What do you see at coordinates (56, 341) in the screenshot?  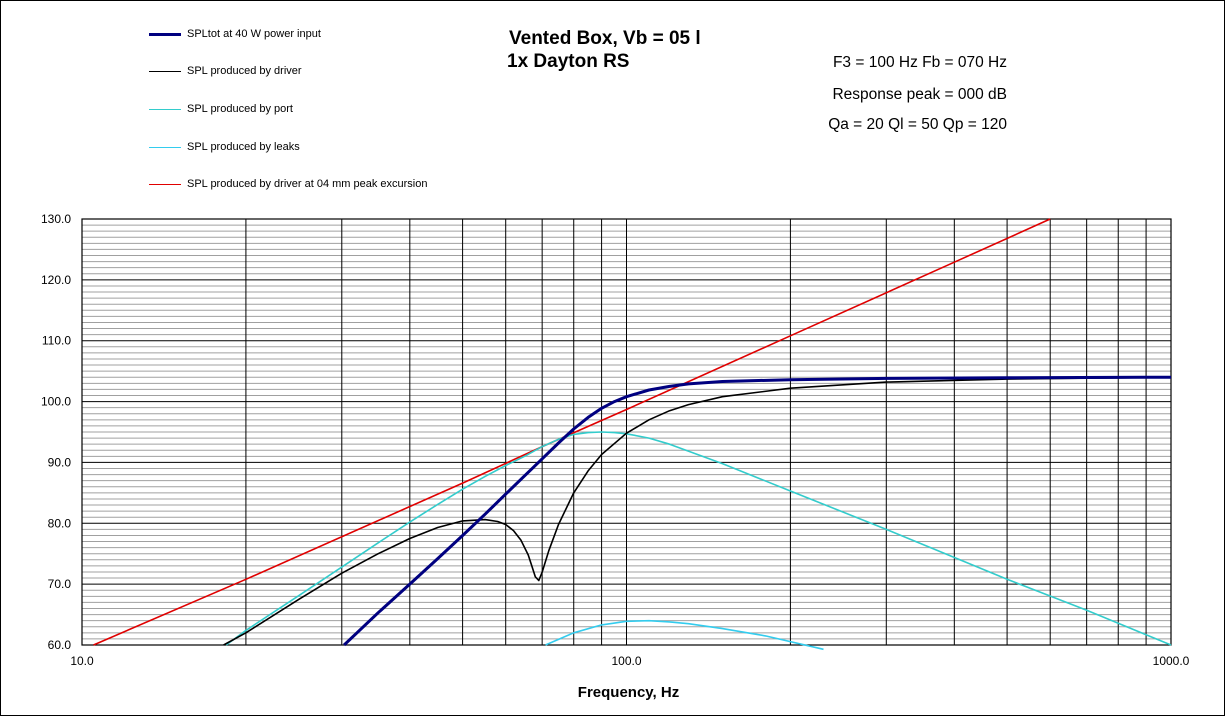 I see `y-tick-label: 110.0` at bounding box center [56, 341].